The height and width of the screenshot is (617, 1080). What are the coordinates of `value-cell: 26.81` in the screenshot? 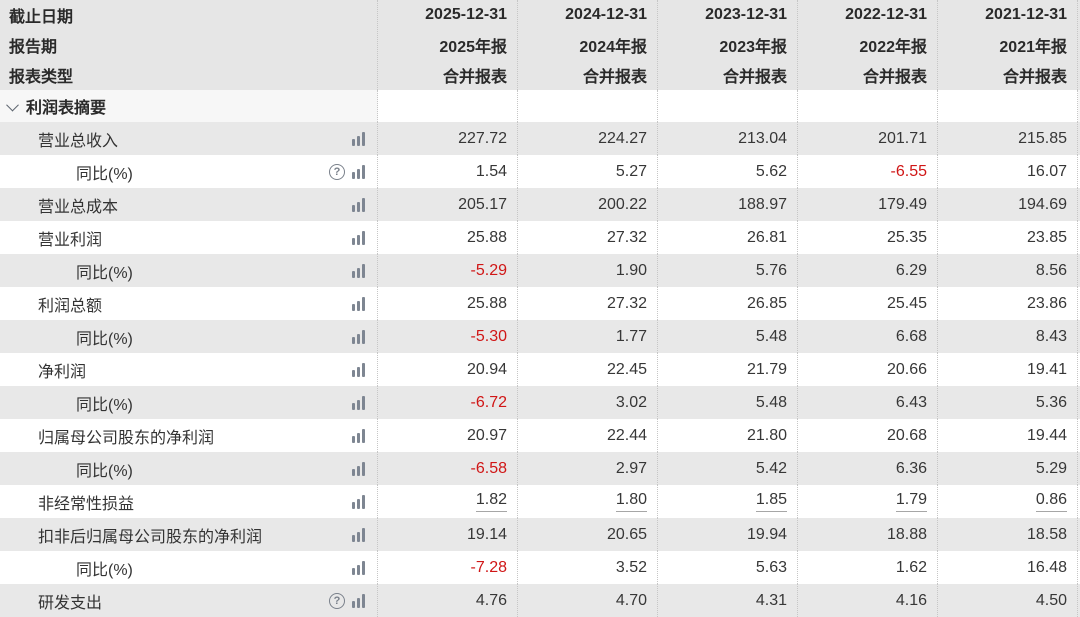 It's located at (728, 237).